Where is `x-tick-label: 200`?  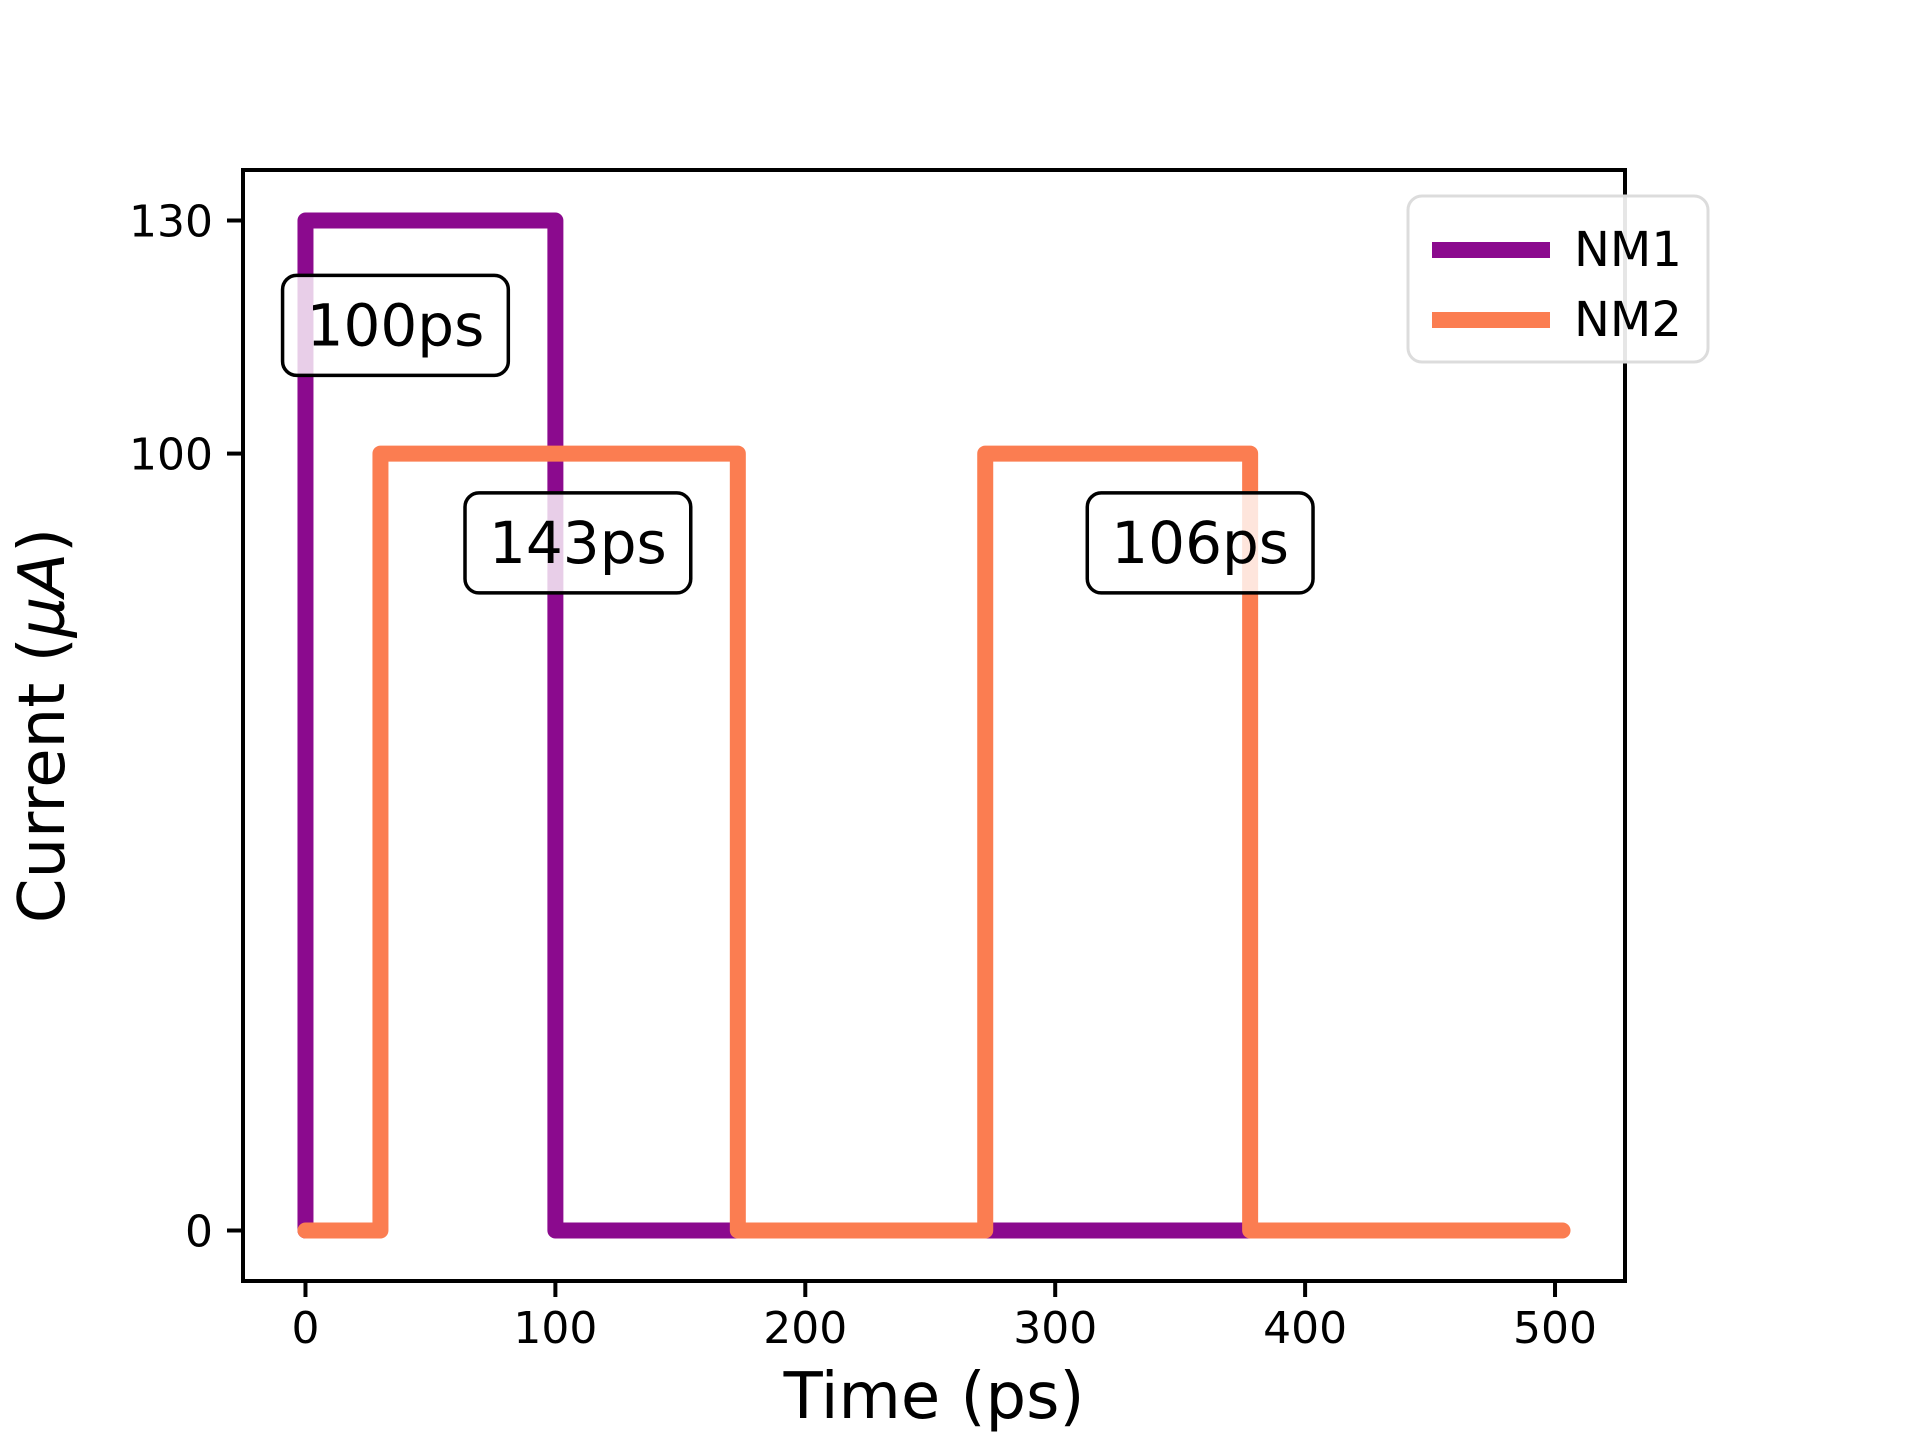
x-tick-label: 200 is located at coordinates (805, 1328).